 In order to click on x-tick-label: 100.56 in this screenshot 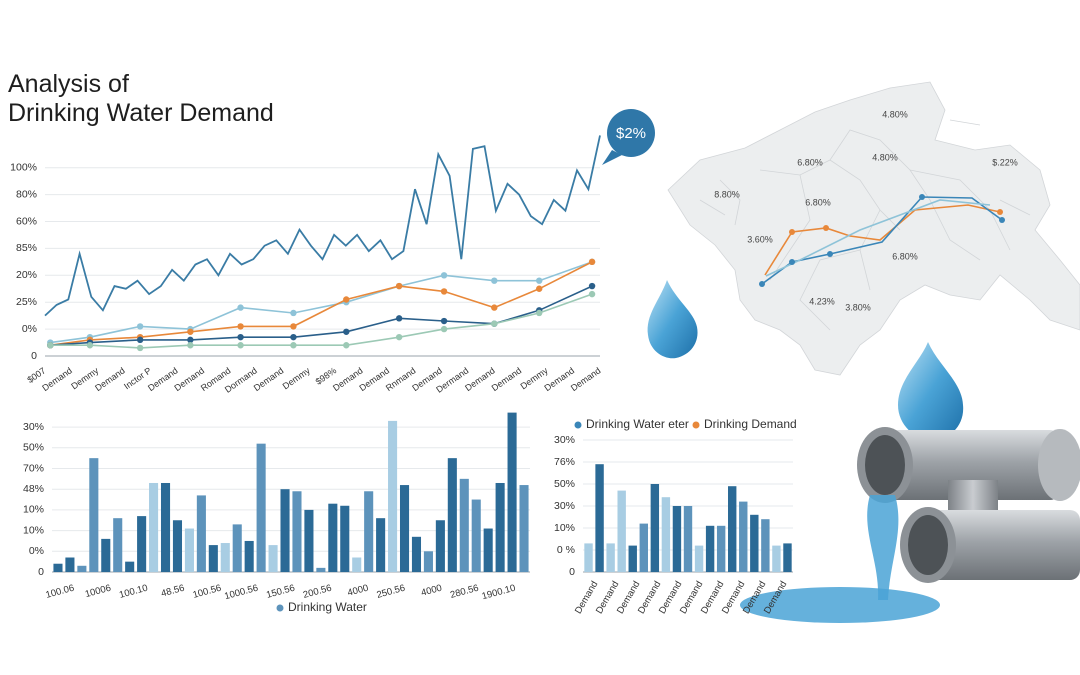, I will do `click(207, 592)`.